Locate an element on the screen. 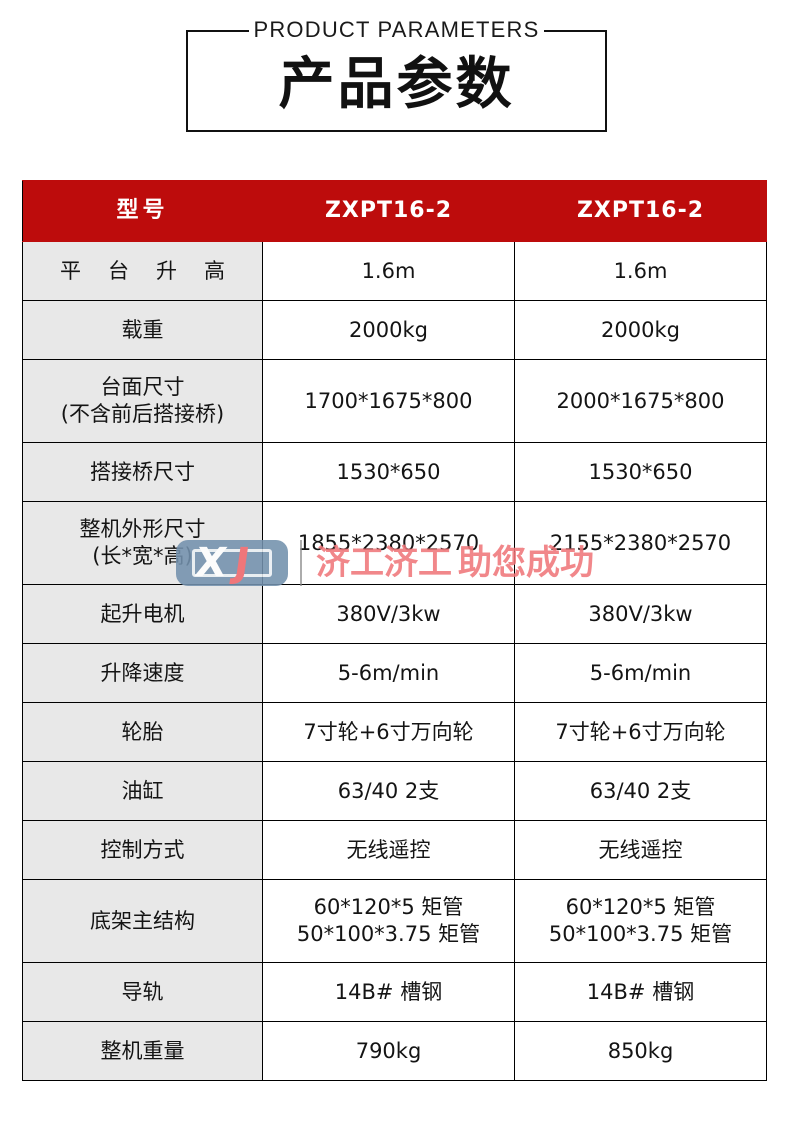 The height and width of the screenshot is (1121, 790). table-row: 升降速度 5-6m/min 5-6m/min is located at coordinates (394, 673).